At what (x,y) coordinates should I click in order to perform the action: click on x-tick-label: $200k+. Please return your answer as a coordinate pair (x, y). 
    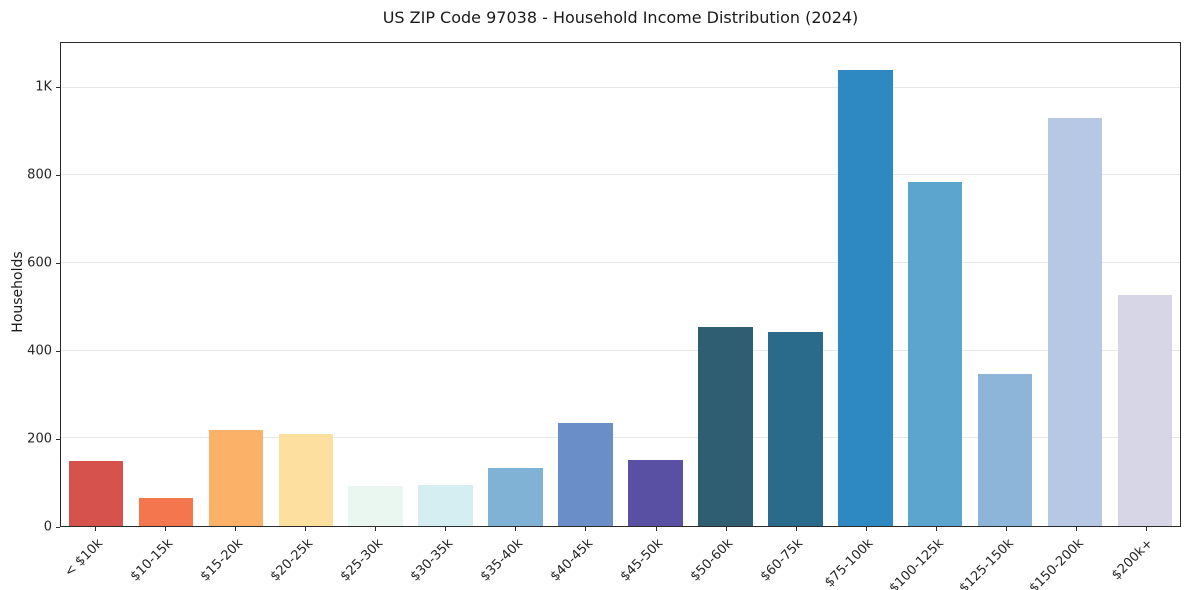
    Looking at the image, I should click on (1133, 560).